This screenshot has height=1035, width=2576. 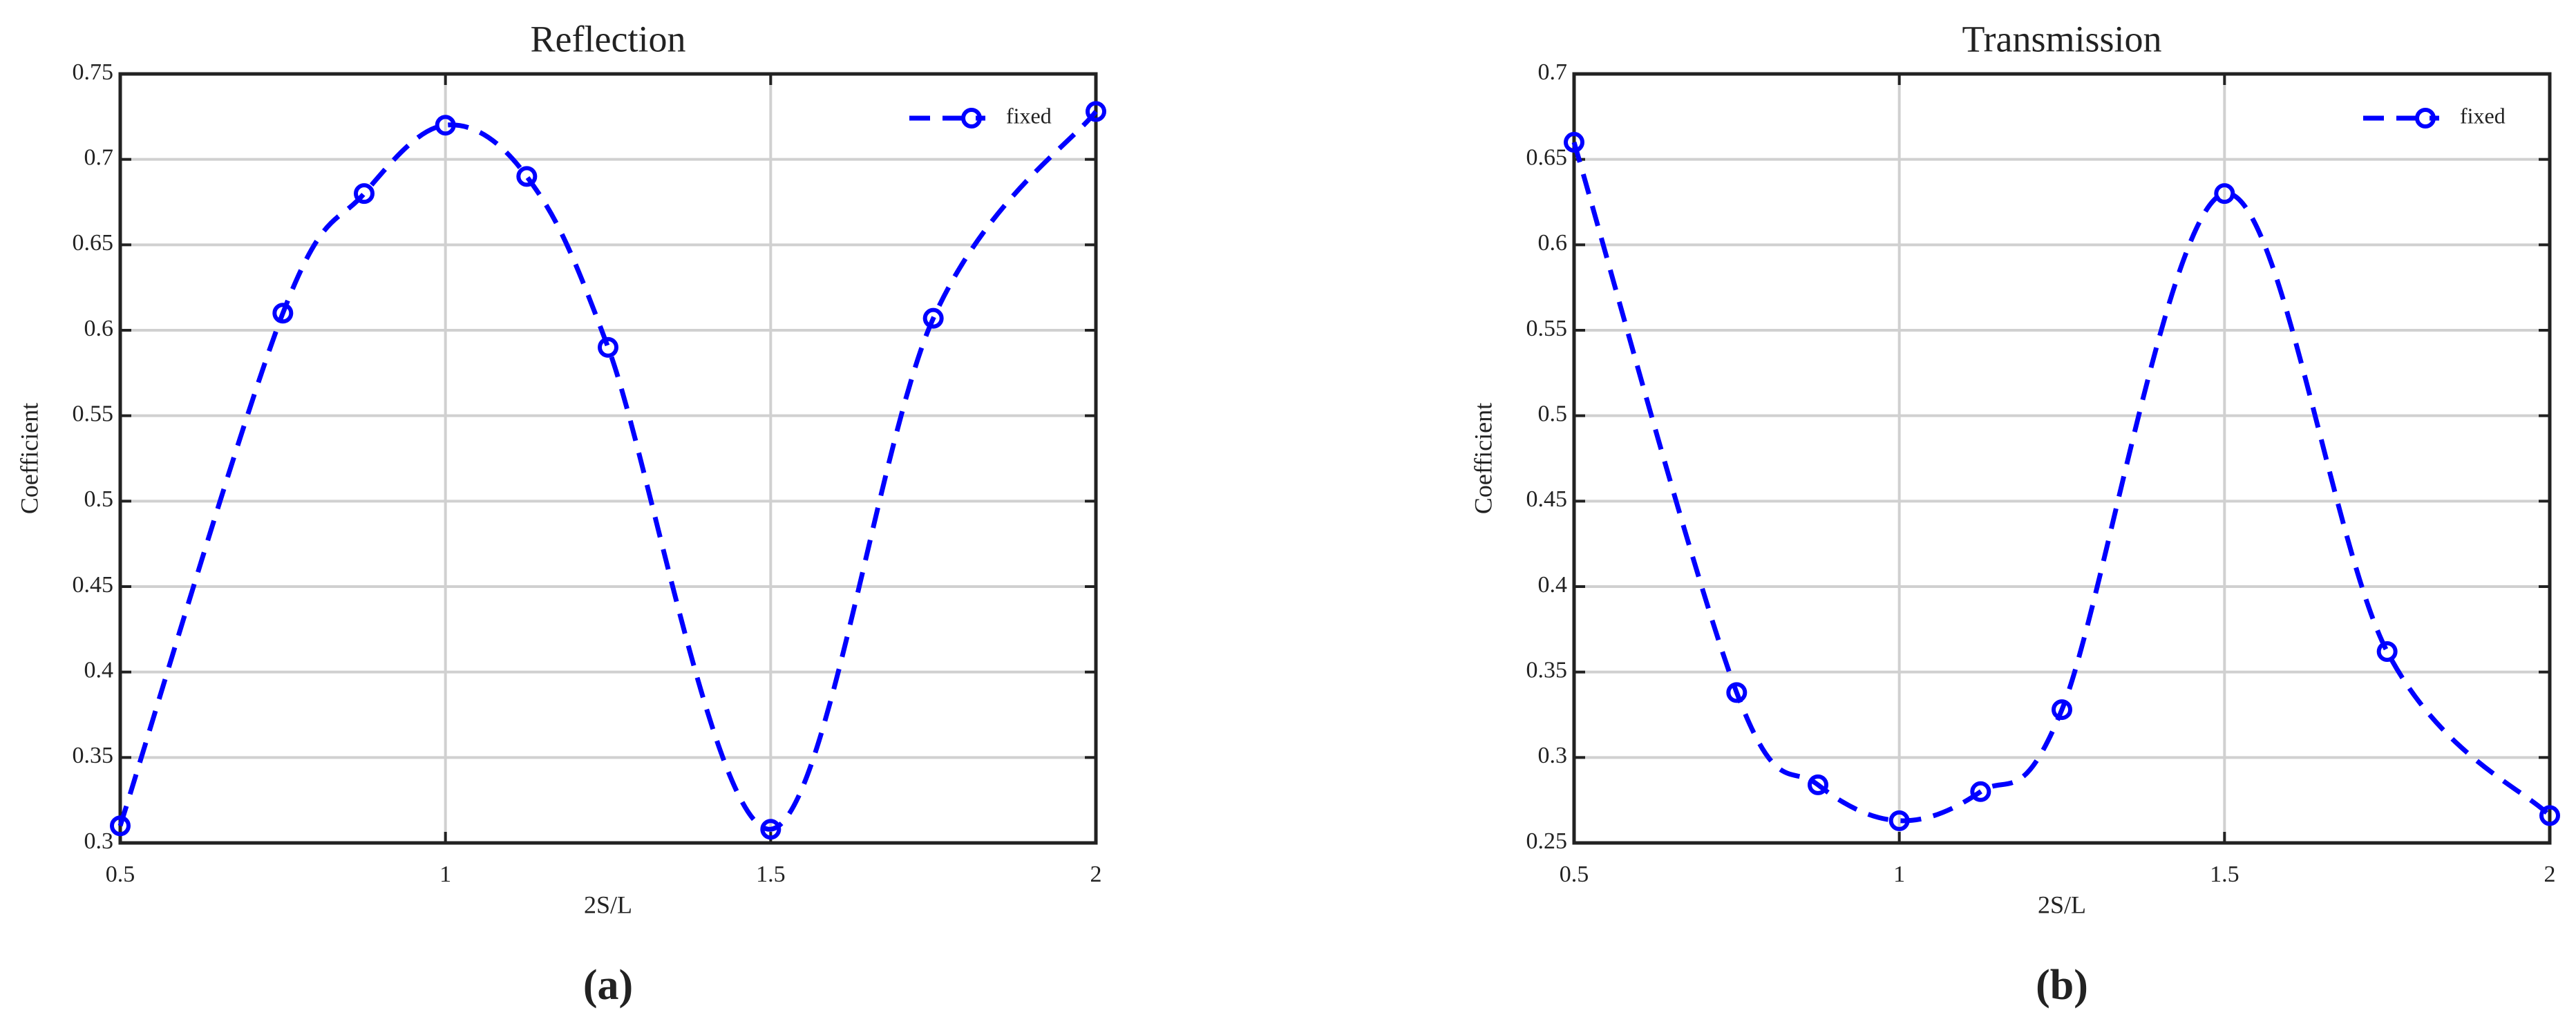 What do you see at coordinates (2061, 38) in the screenshot?
I see `chart-title: Transmission` at bounding box center [2061, 38].